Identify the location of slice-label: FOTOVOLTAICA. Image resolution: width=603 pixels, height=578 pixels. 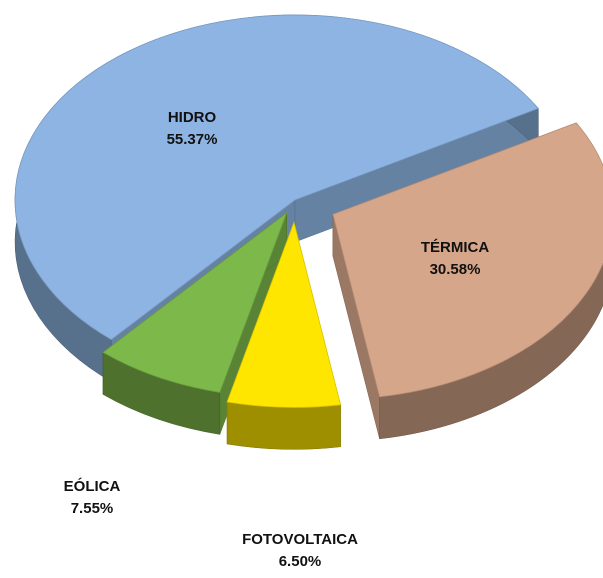
(300, 539).